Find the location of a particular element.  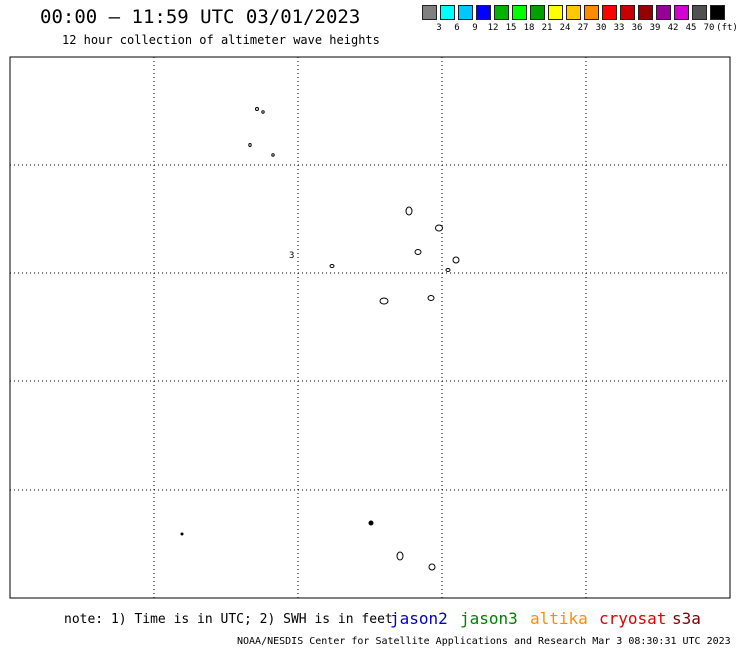

legend-tick-label: 27 is located at coordinates (583, 28).